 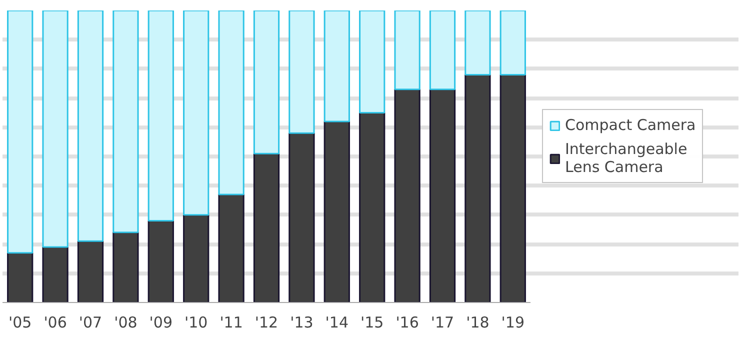 I want to click on x-tick-label: '18, so click(x=478, y=323).